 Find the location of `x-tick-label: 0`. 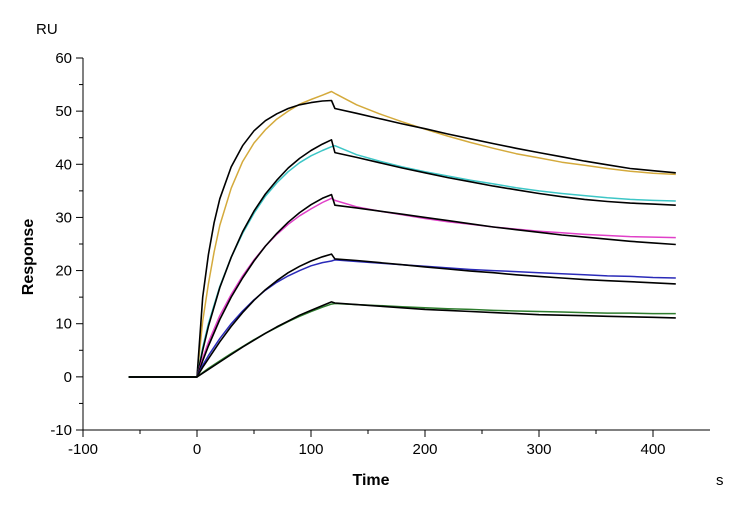

x-tick-label: 0 is located at coordinates (197, 449).